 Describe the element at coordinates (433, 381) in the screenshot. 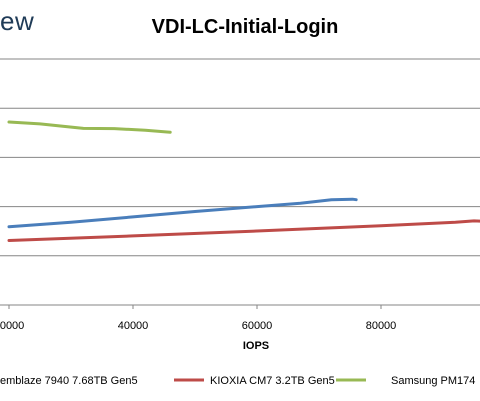

I see `legend-label-2: Samsung PM174` at that location.